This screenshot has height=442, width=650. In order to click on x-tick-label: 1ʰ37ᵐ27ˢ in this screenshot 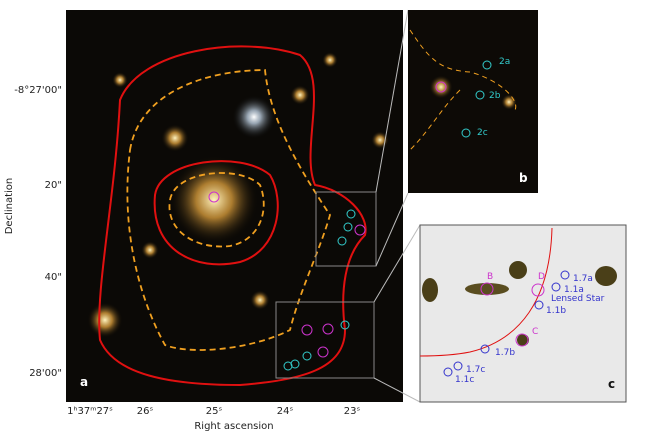, I will do `click(90, 411)`.